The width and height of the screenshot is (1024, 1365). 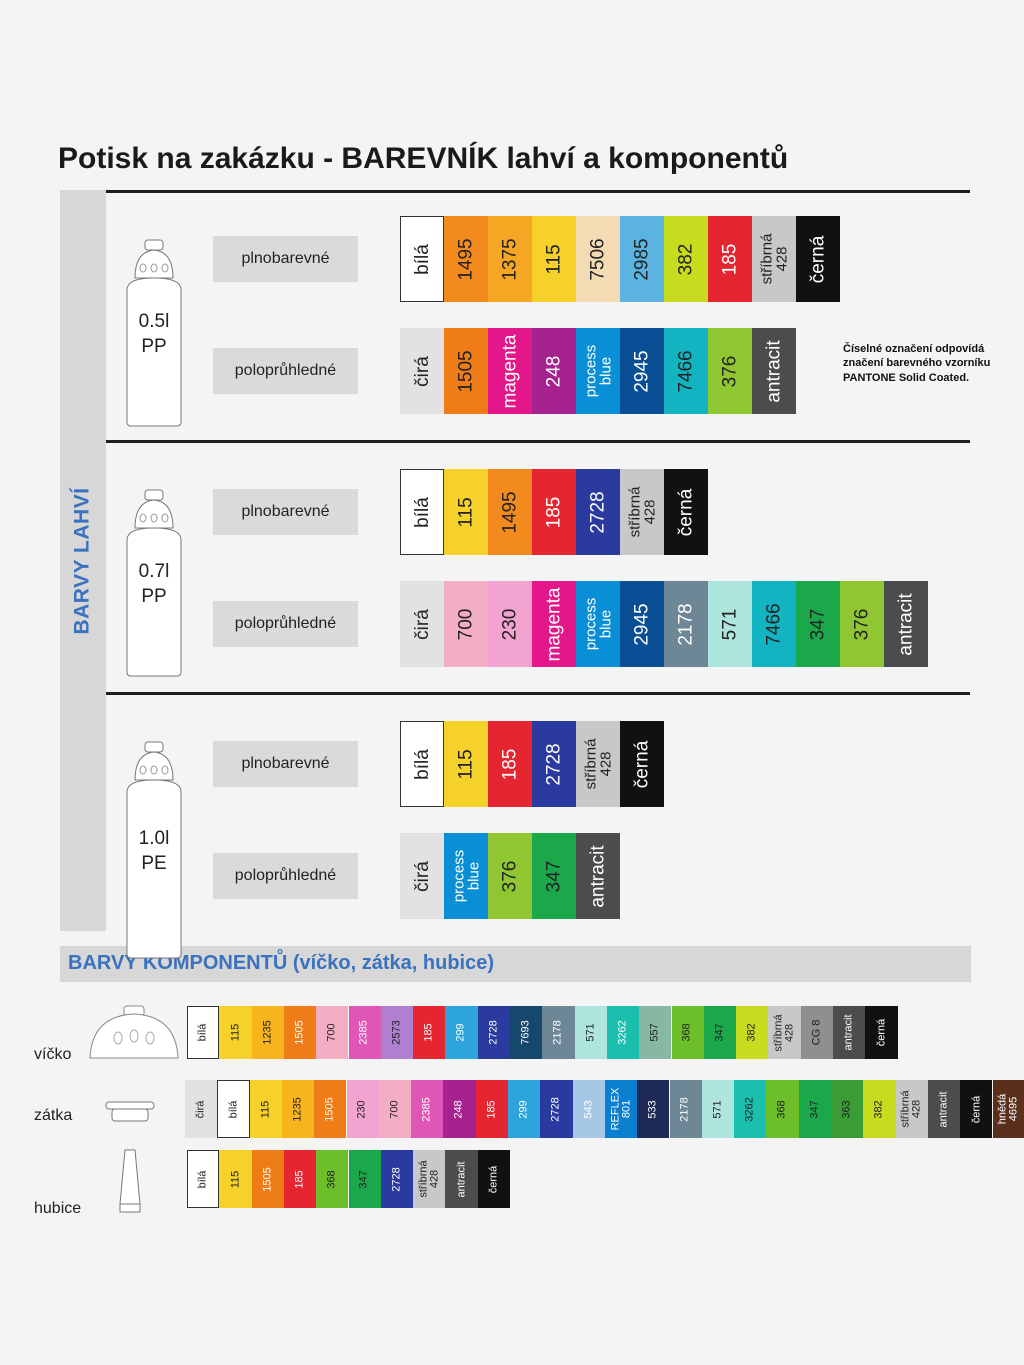 I want to click on color-swatch: process blue, so click(x=598, y=624).